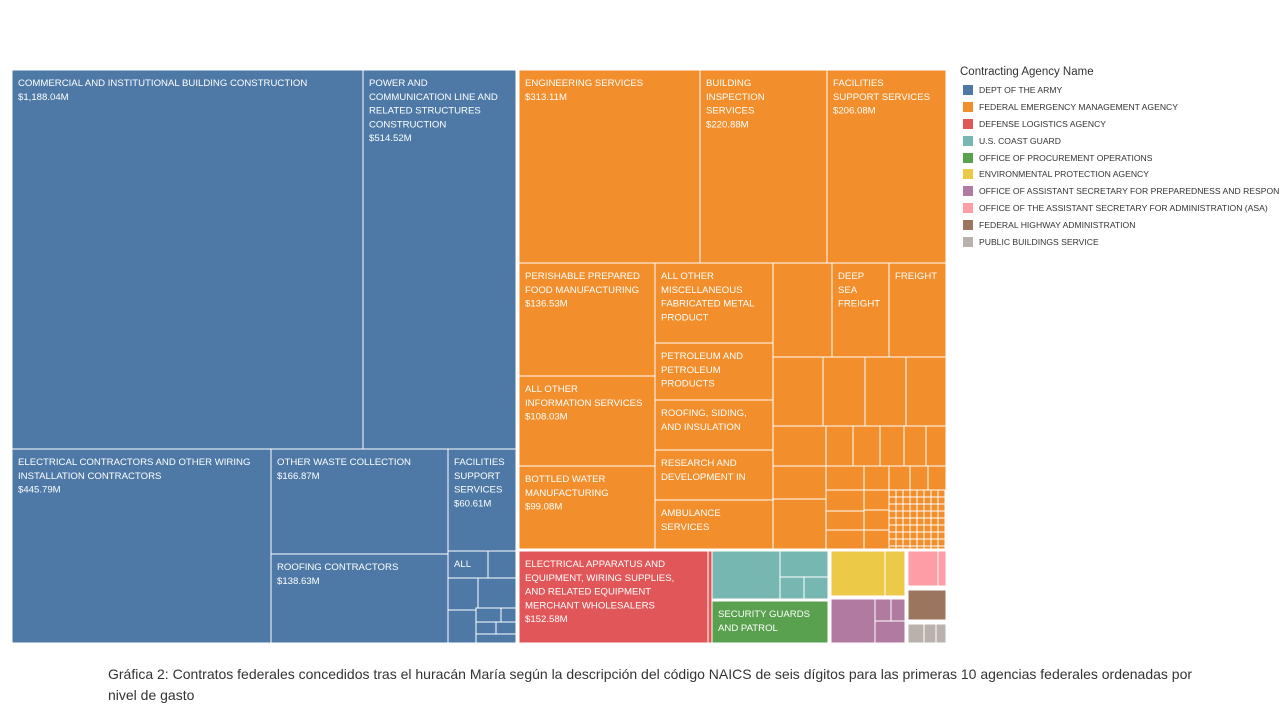 Image resolution: width=1280 pixels, height=724 pixels. Describe the element at coordinates (583, 396) in the screenshot. I see `tile-label: ALL OTHER INFORMATION SERVICES` at that location.